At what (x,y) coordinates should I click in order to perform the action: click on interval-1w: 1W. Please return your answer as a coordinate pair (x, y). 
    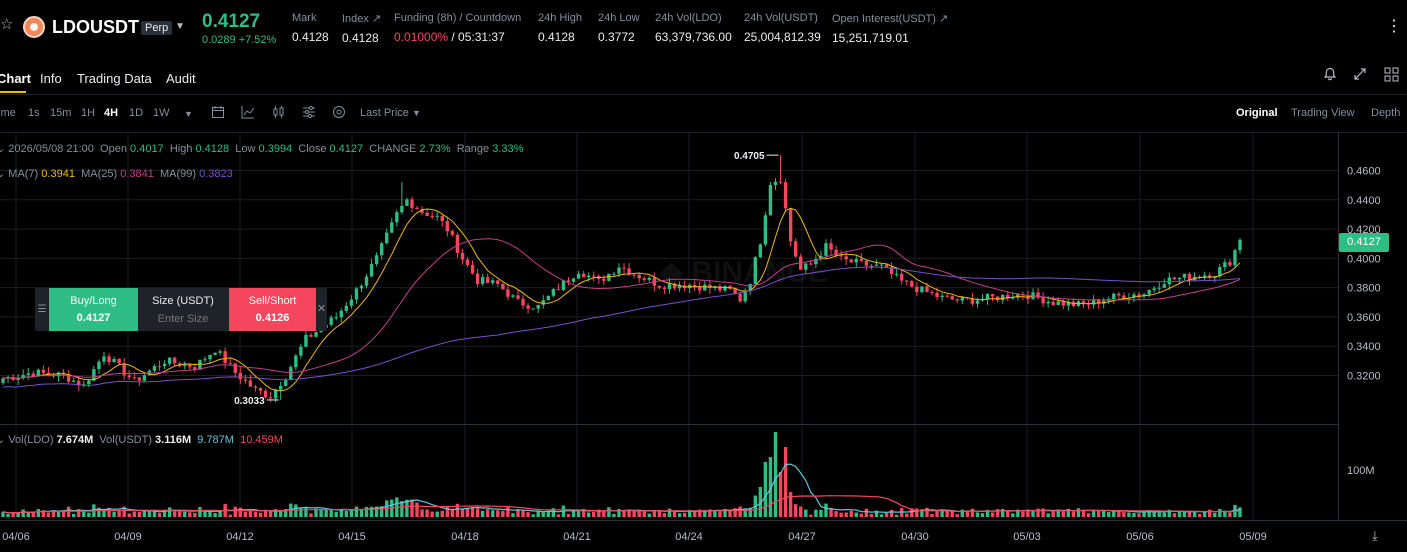
    Looking at the image, I should click on (161, 113).